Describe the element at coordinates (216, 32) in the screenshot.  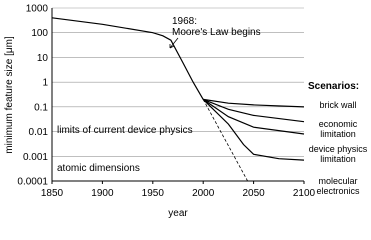
I see `annotation: Moore's Law begins` at that location.